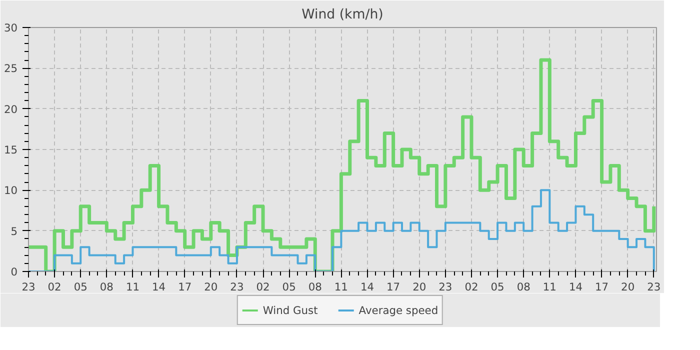 The image size is (700, 350). I want to click on y-tick-label: 5, so click(14, 231).